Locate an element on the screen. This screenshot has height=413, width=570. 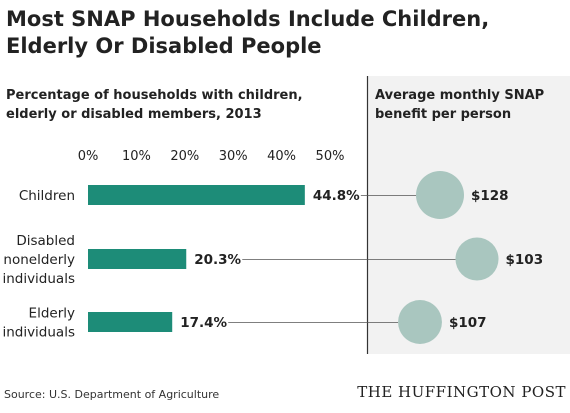
category-label: Elderly individuals is located at coordinates (38, 323).